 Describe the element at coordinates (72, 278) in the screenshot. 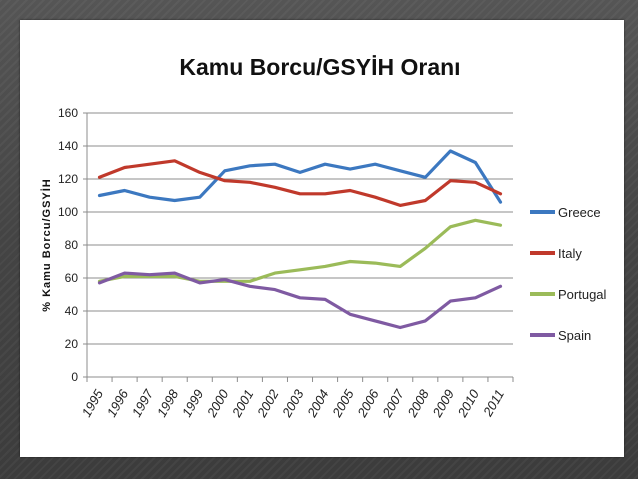

I see `y-tick-label: 60` at that location.